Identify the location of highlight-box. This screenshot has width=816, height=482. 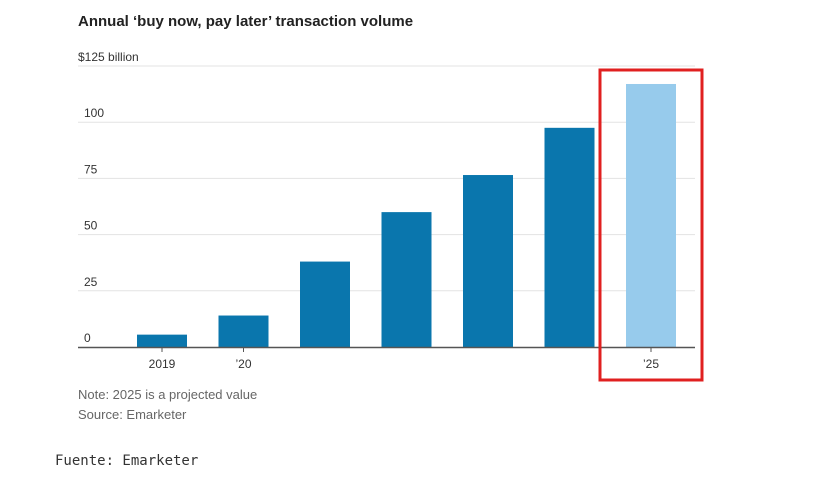
(651, 225).